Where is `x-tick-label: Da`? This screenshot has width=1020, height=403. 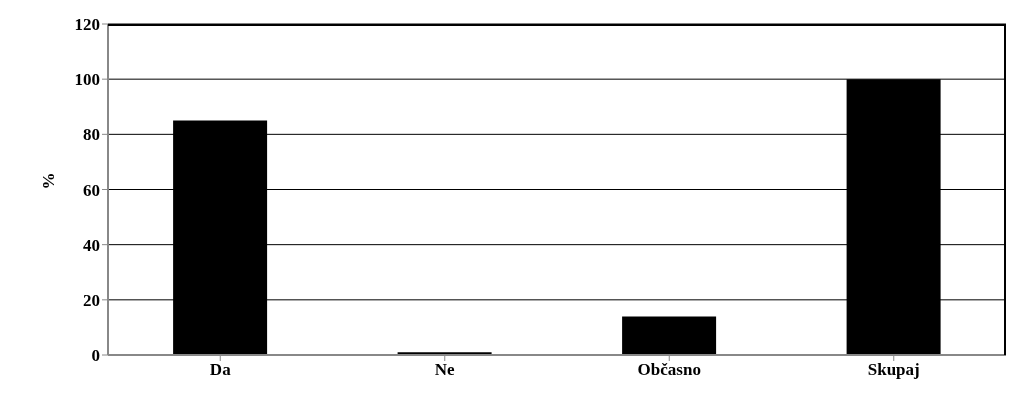
x-tick-label: Da is located at coordinates (220, 370).